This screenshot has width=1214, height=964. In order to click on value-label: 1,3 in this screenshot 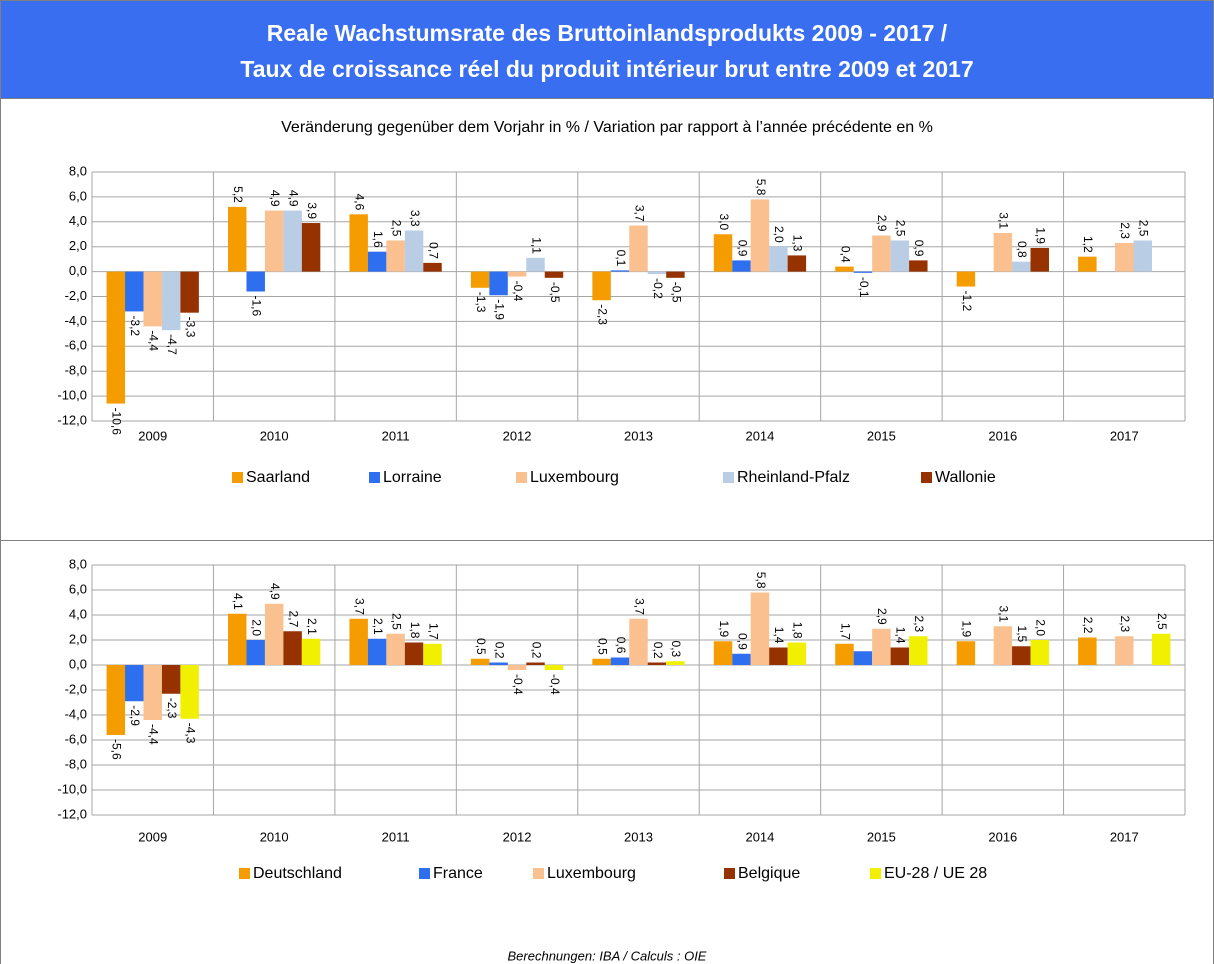, I will do `click(798, 243)`.